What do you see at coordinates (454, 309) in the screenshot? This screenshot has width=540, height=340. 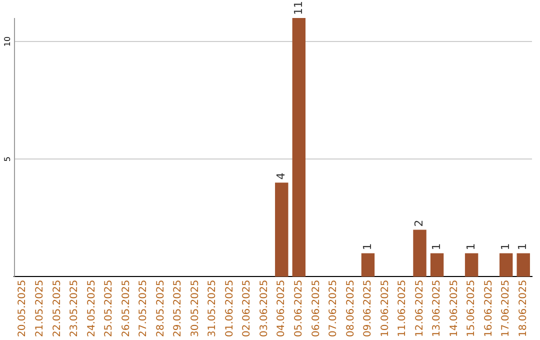 I see `x-tick-label: 14.06.2025` at bounding box center [454, 309].